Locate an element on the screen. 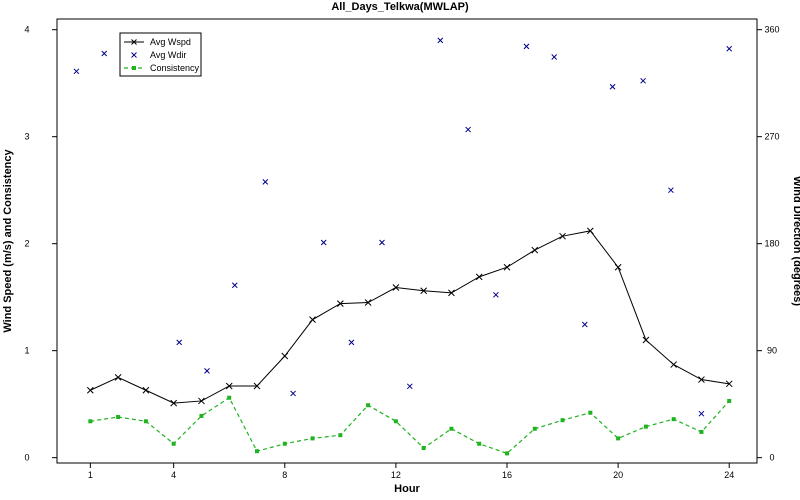 This screenshot has width=800, height=500. y-tick-label: 0 is located at coordinates (26, 458).